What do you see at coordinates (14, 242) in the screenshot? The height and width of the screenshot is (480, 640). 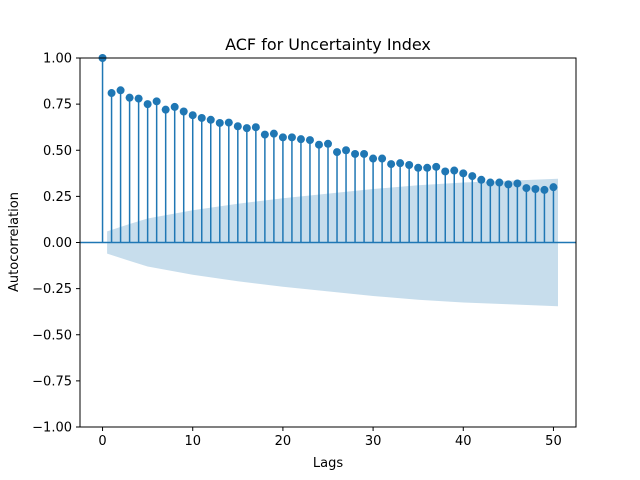 I see `y-axis-title: Autocorrelation` at bounding box center [14, 242].